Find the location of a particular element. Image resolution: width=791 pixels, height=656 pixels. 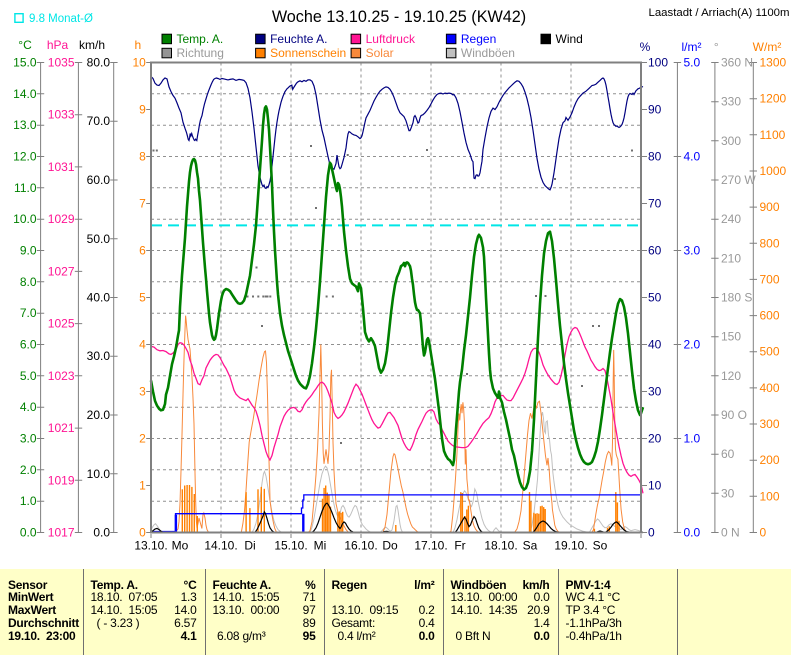

svg-text: Sa is located at coordinates (530, 546).